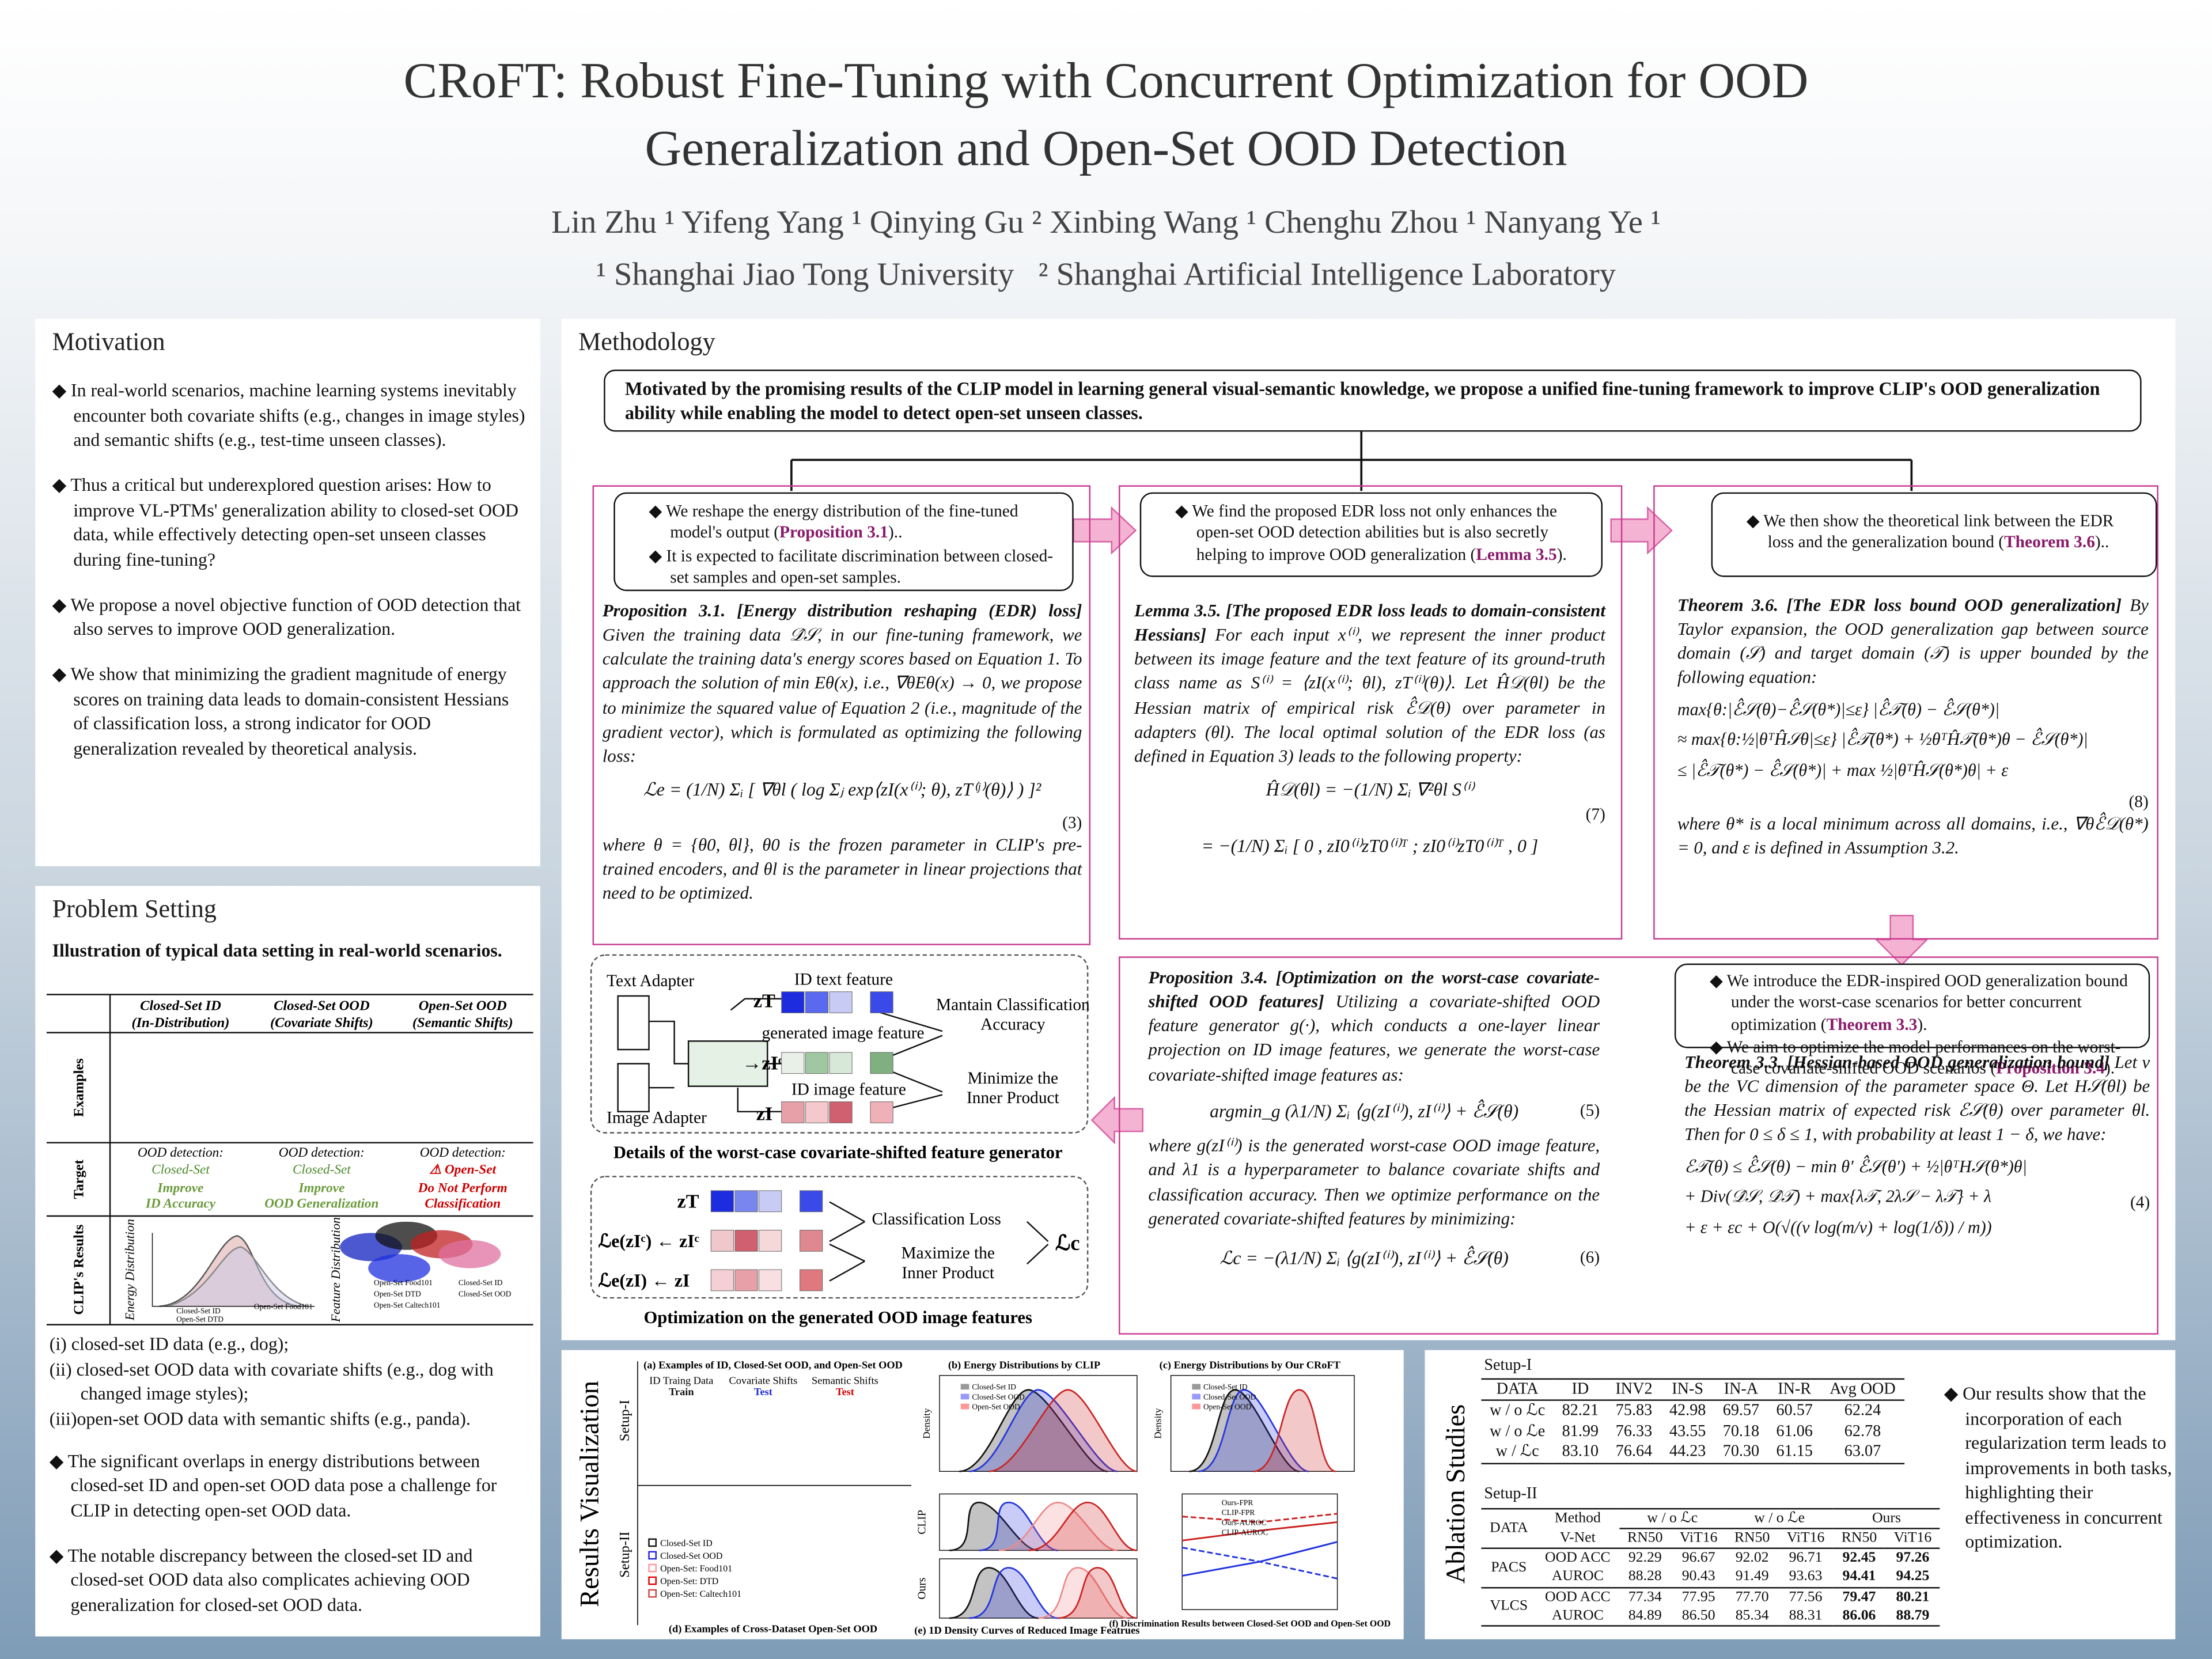  I want to click on table-cell: 97.26, so click(1913, 1558).